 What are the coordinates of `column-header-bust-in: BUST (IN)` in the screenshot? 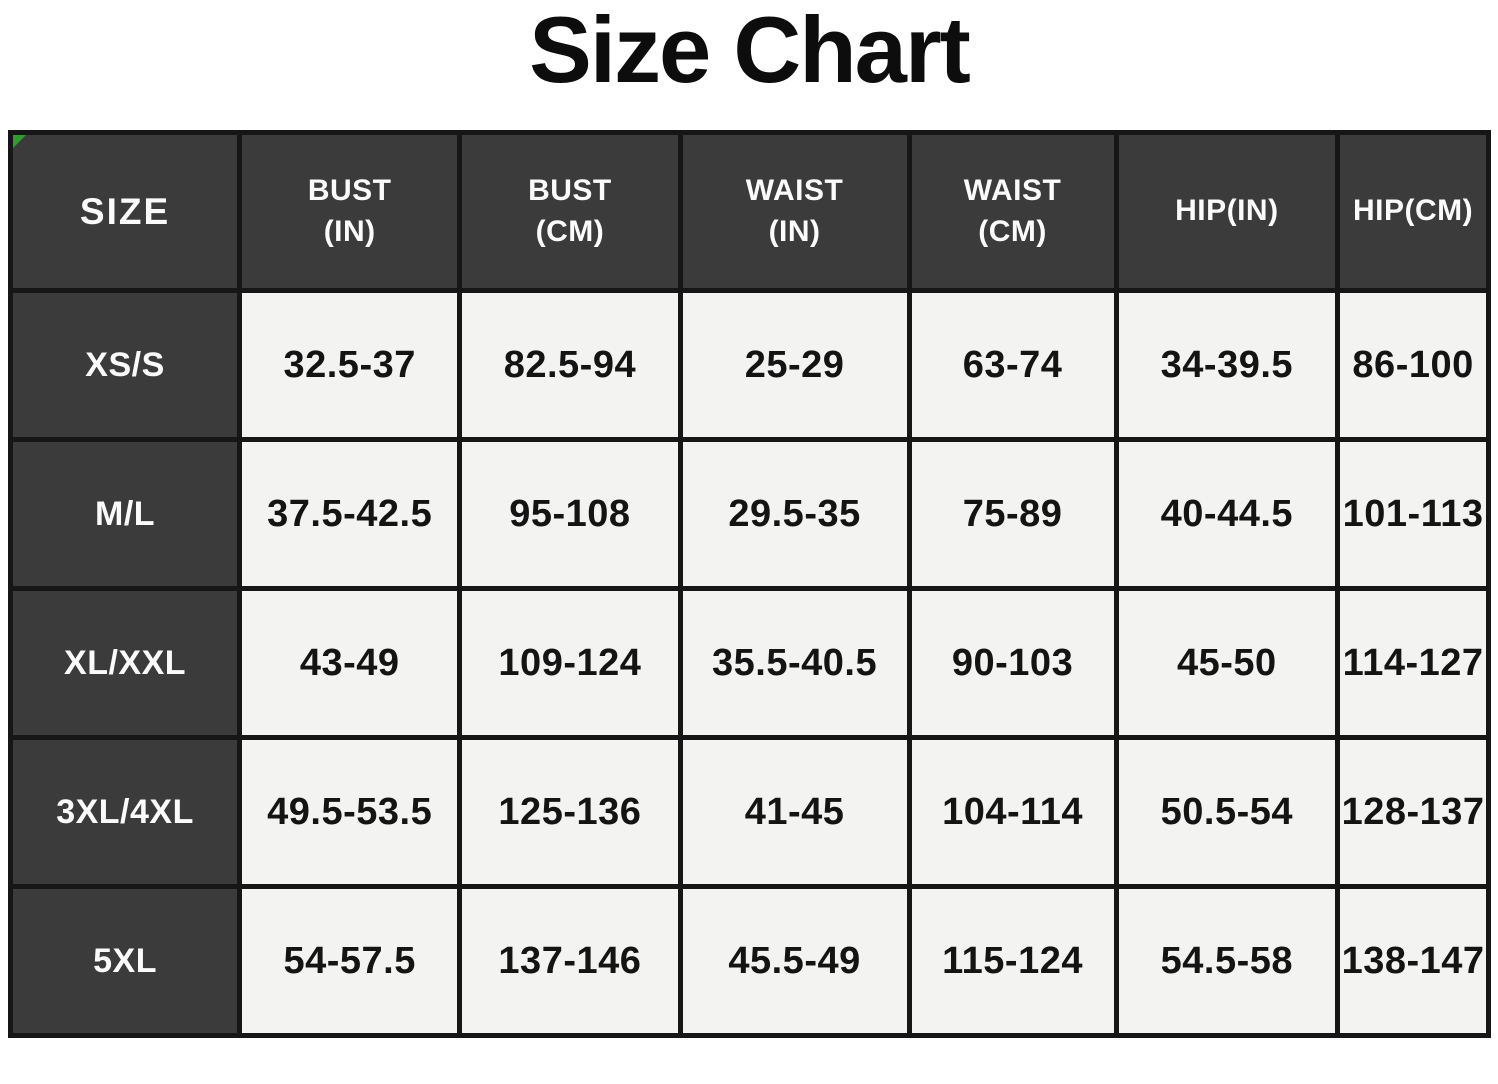 It's located at (350, 211).